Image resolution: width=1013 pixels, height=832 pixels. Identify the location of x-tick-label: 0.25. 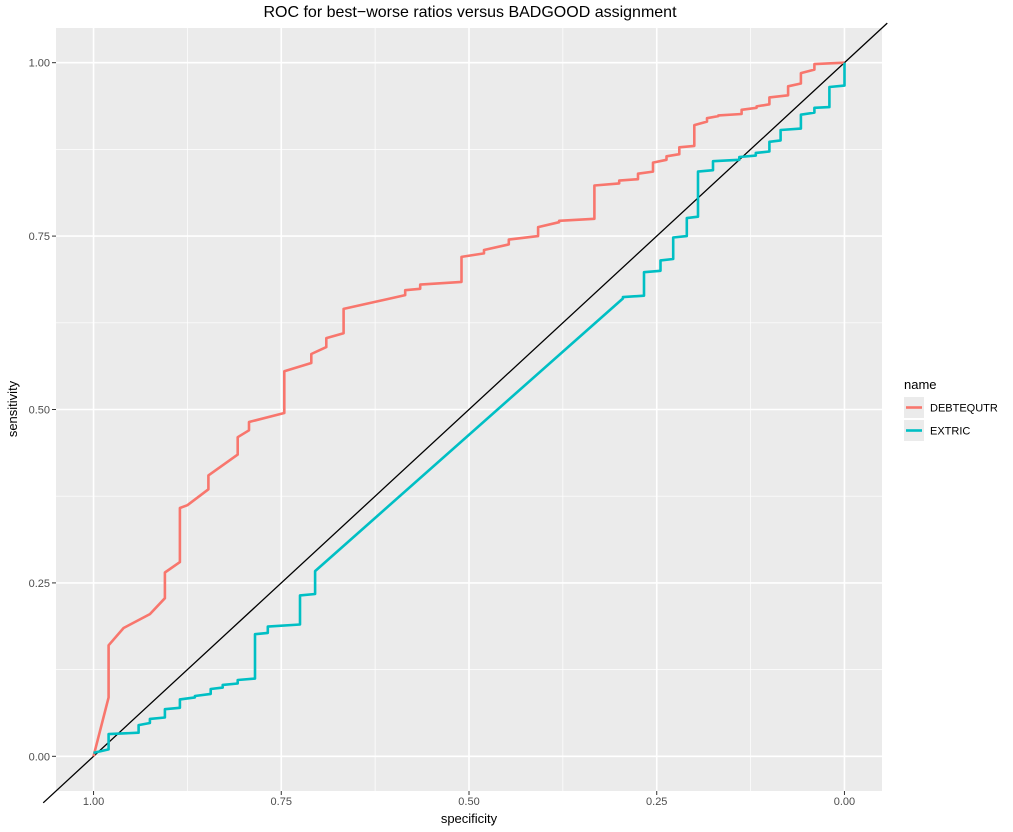
(656, 802).